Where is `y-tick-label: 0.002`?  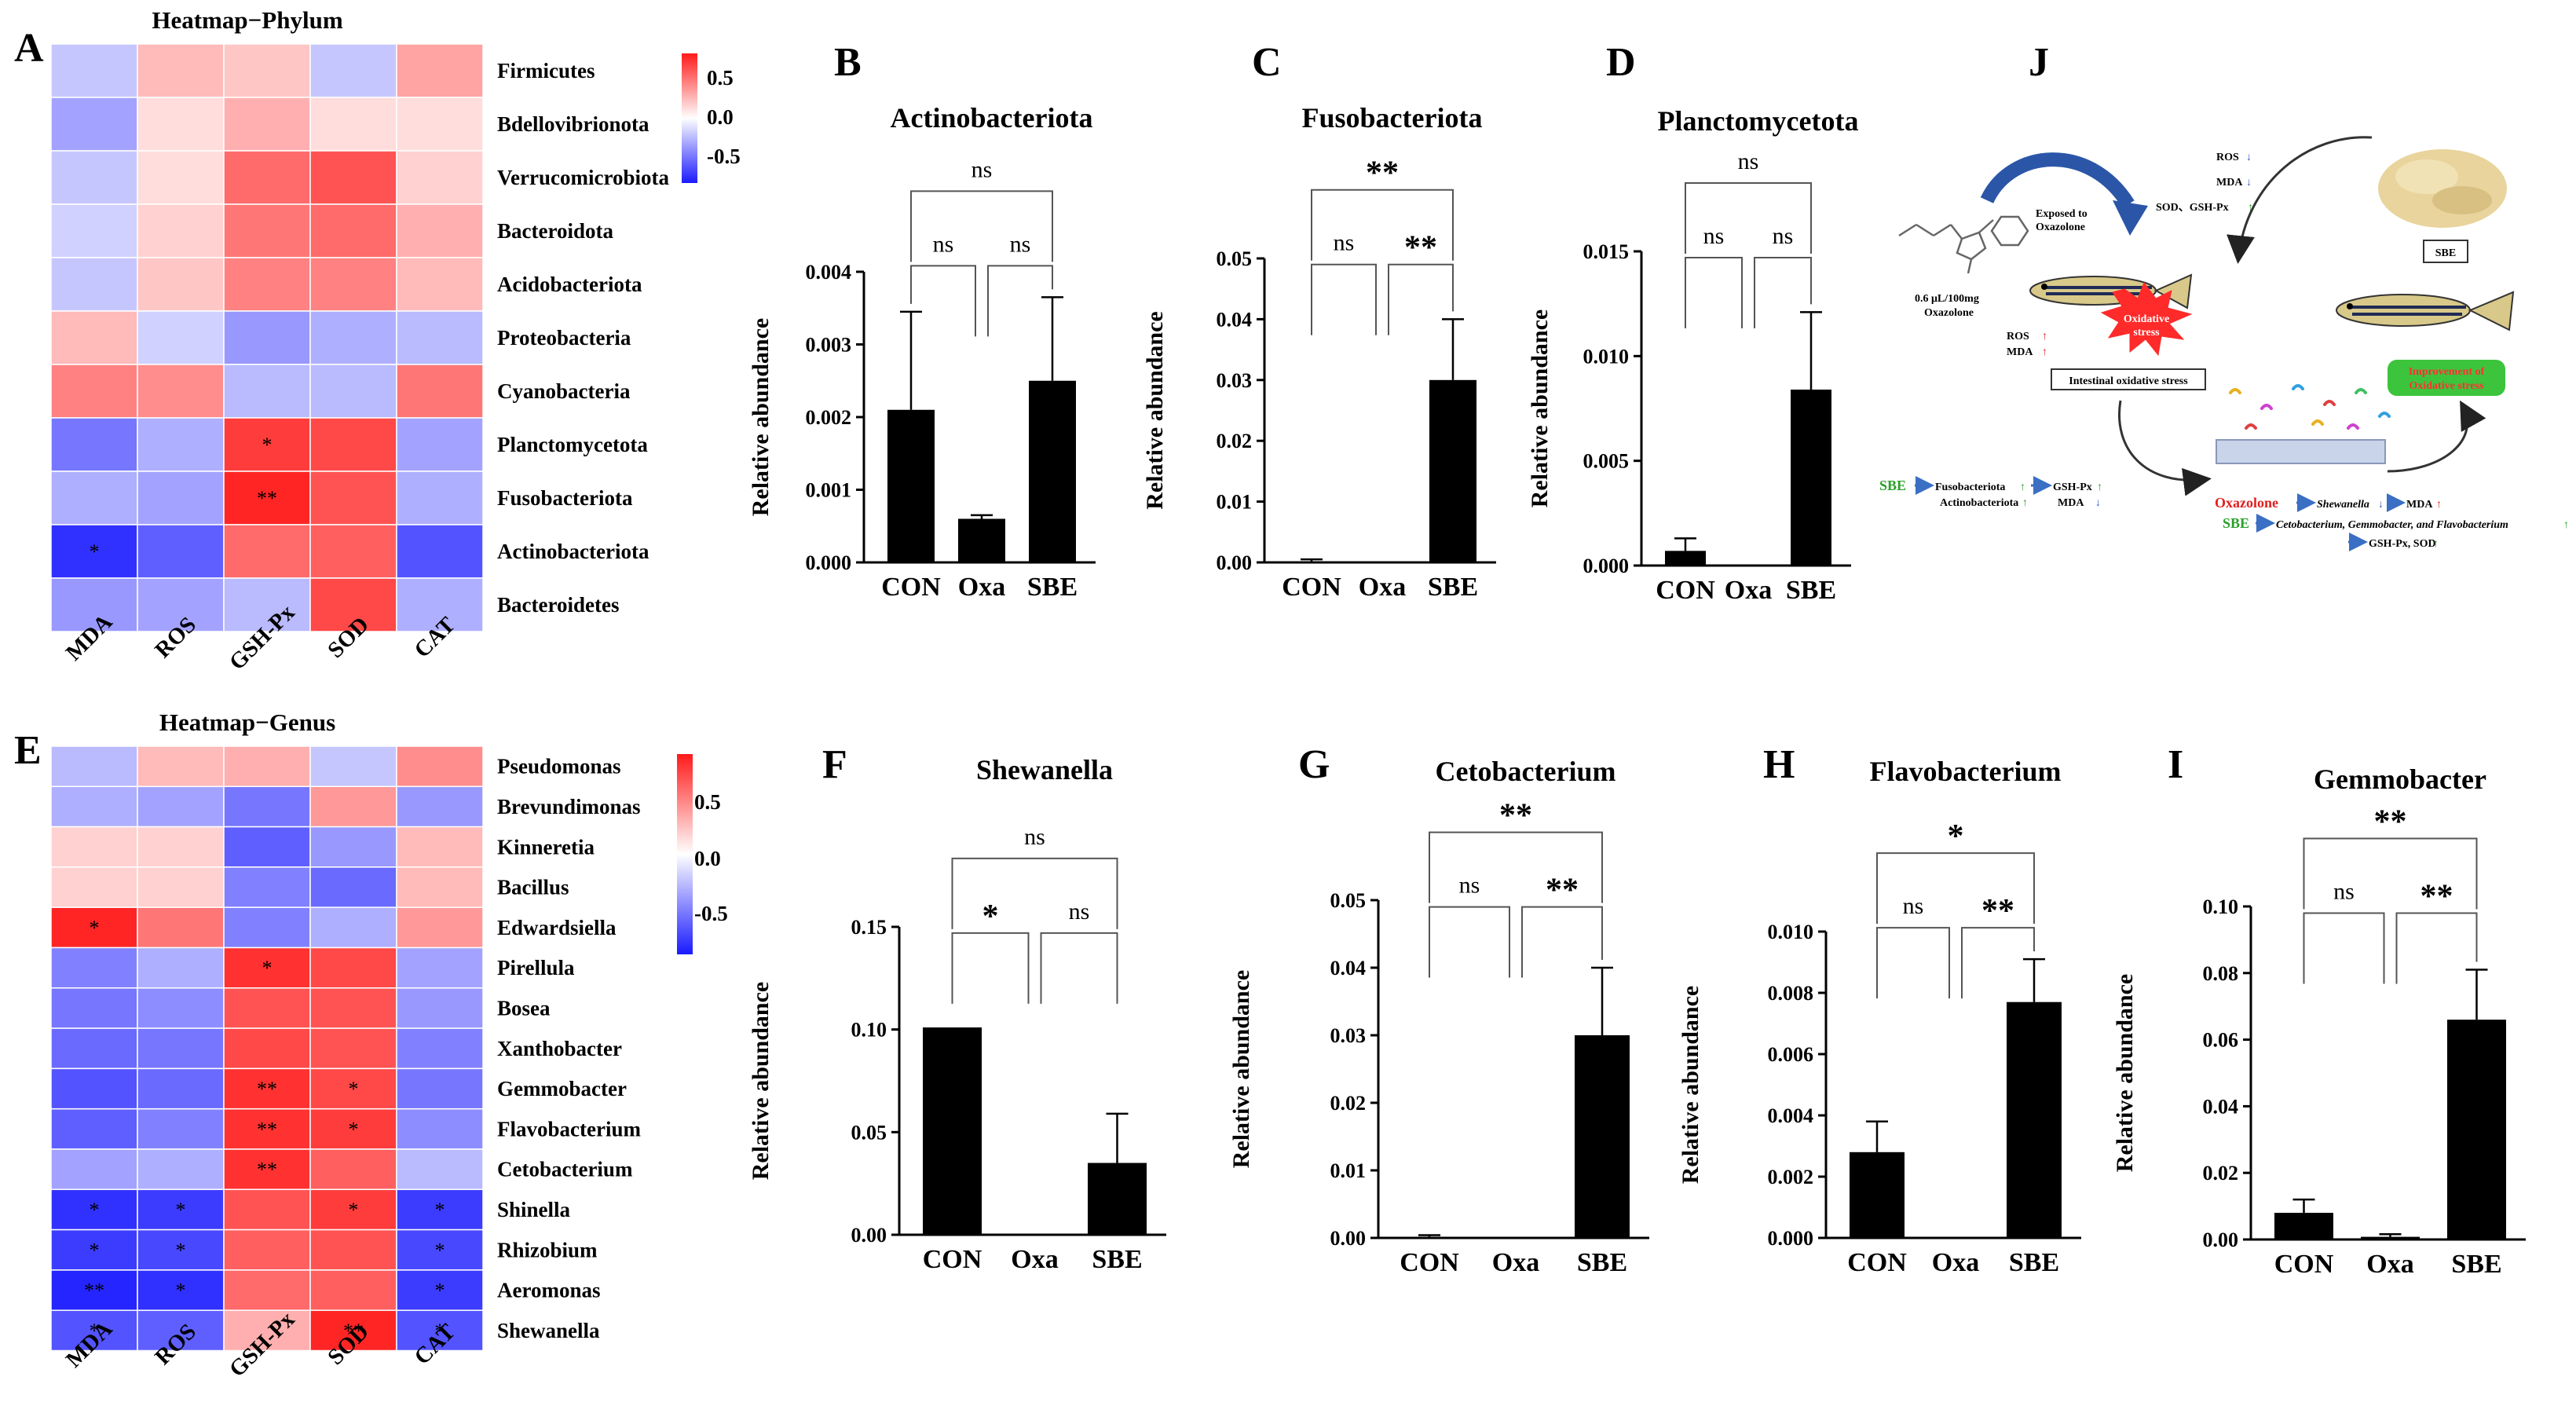 y-tick-label: 0.002 is located at coordinates (829, 417).